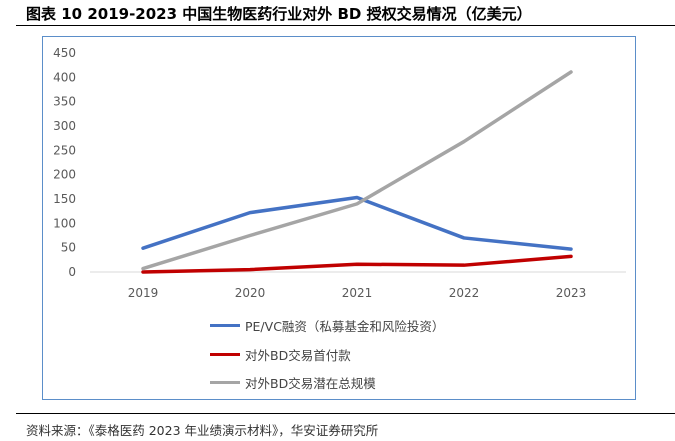  Describe the element at coordinates (310, 383) in the screenshot. I see `legend-label: 对外BD交易潜在总规模` at that location.